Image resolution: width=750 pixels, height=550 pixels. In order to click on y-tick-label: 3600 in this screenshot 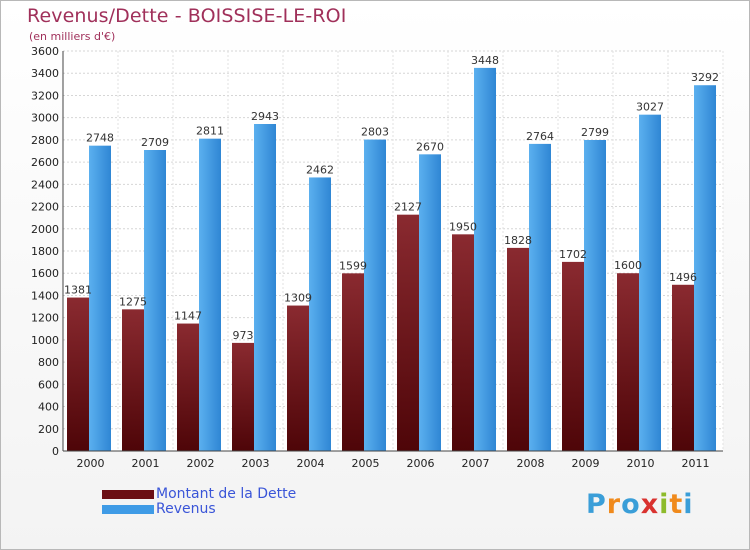, I will do `click(45, 51)`.